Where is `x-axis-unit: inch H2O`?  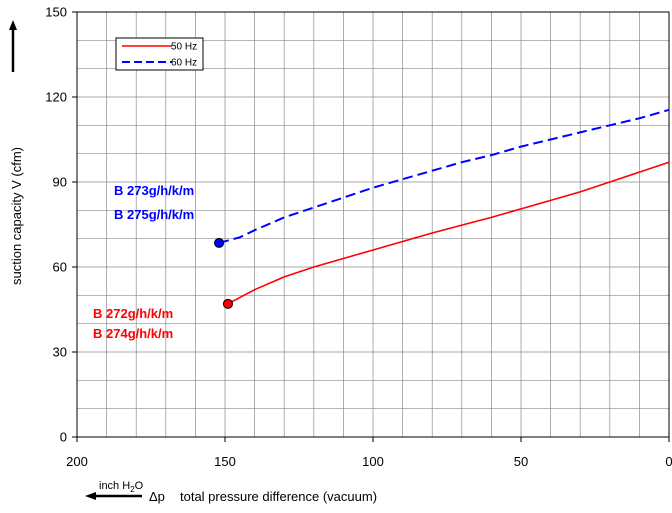
x-axis-unit: inch H2O is located at coordinates (121, 487).